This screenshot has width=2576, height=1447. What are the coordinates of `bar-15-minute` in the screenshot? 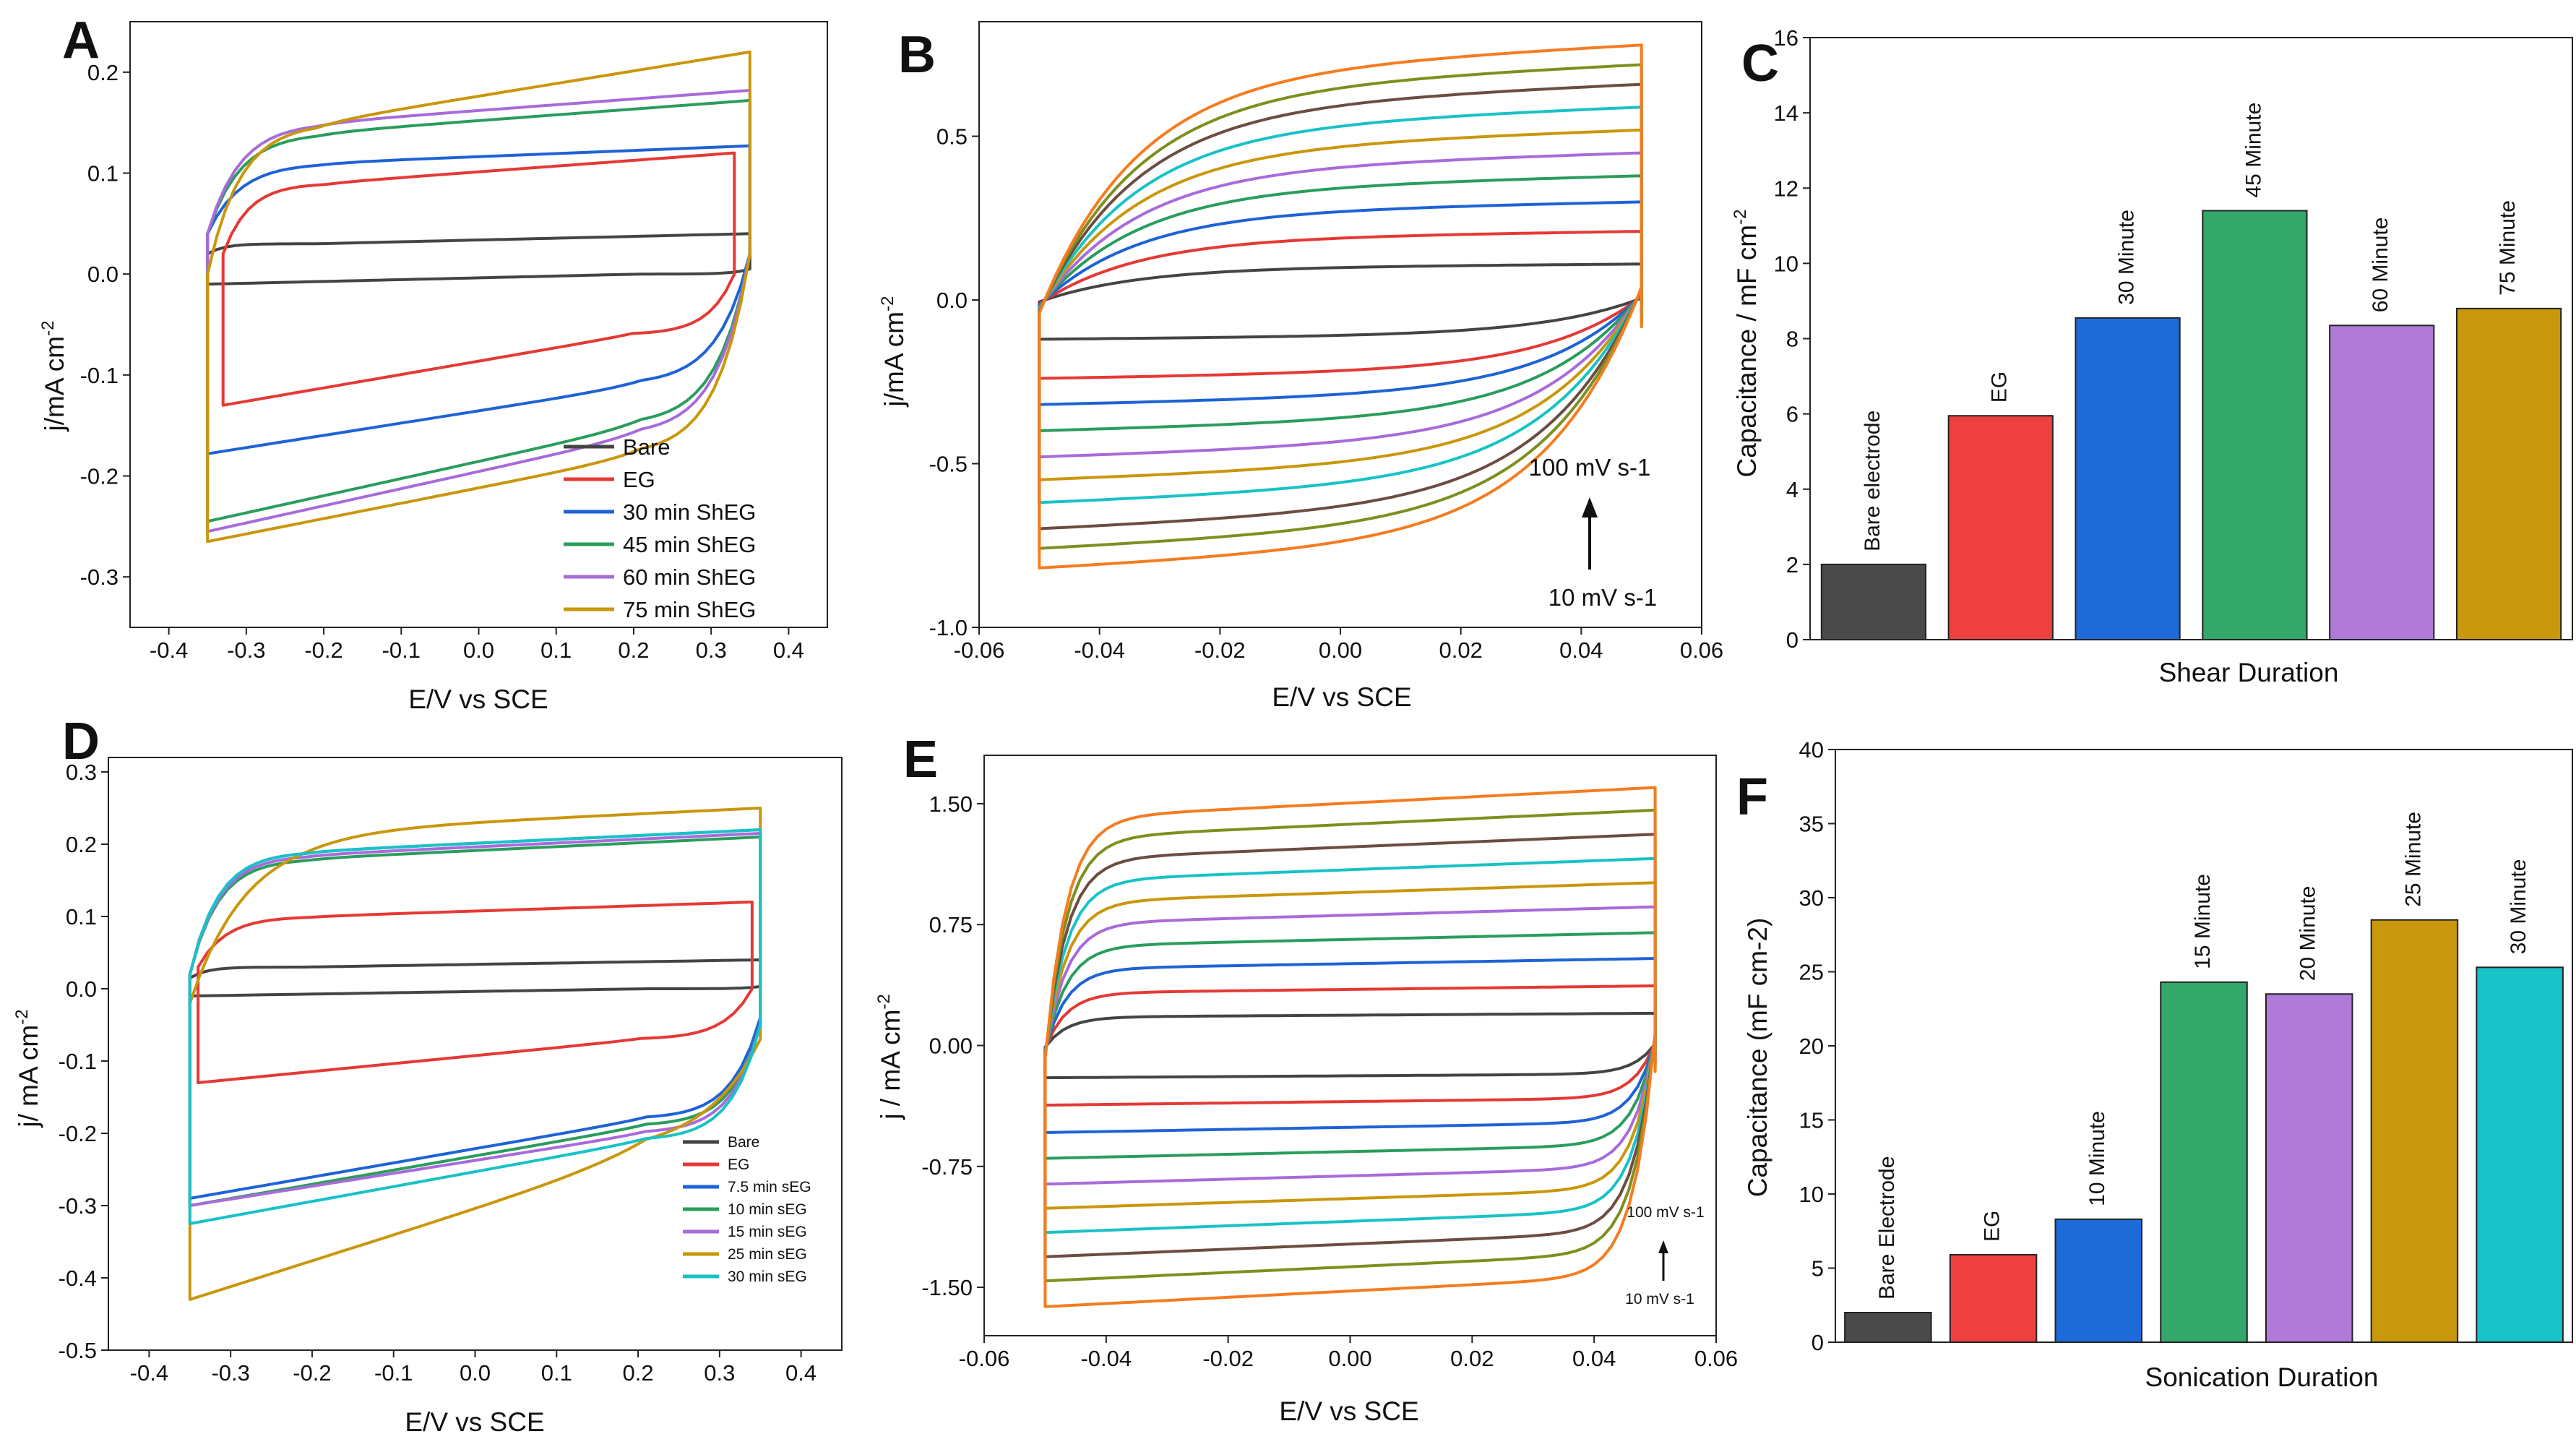 It's located at (2204, 1162).